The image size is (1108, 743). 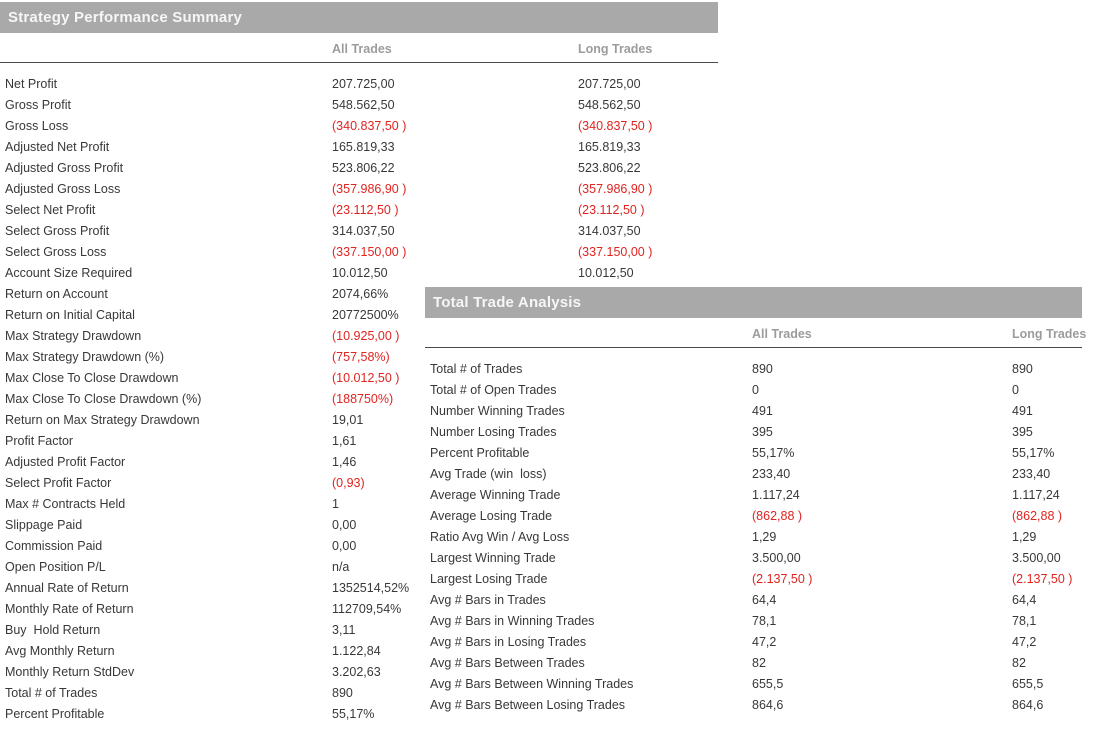 I want to click on row-label: Select Gross Loss, so click(x=56, y=252).